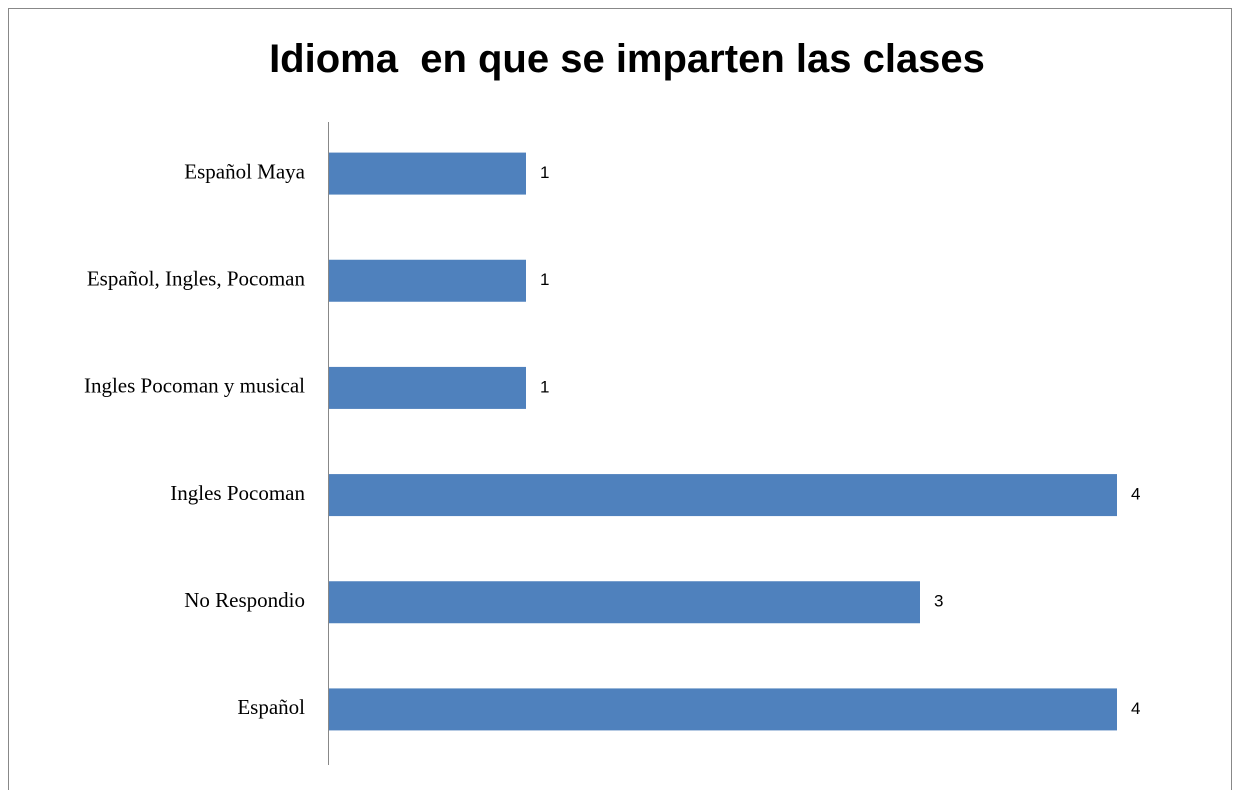 This screenshot has height=790, width=1240. Describe the element at coordinates (271, 707) in the screenshot. I see `category-label: Español` at that location.